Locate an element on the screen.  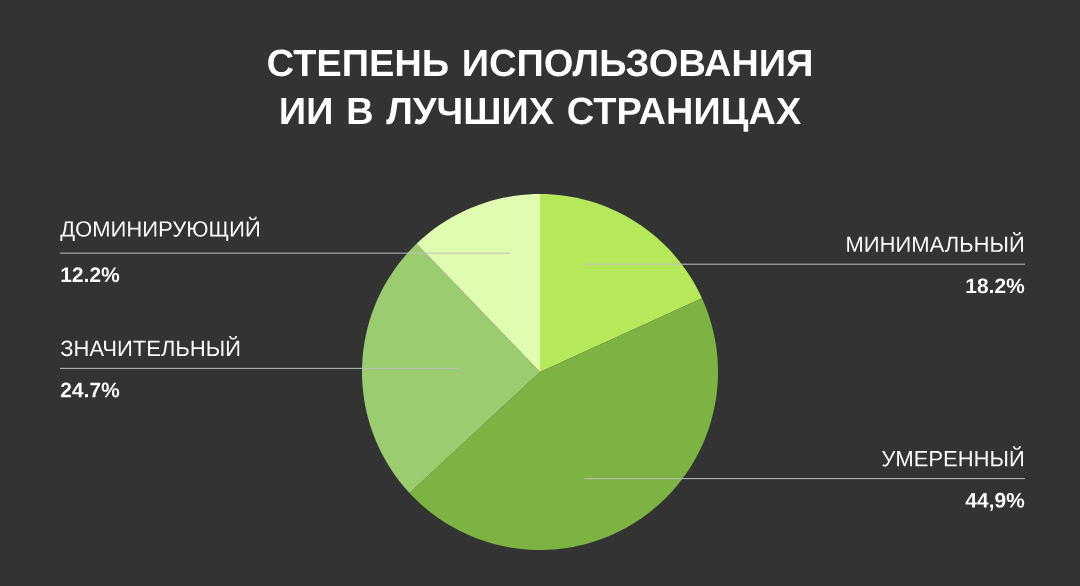
slice-label: ЗНАЧИТЕЛЬНЫЙ is located at coordinates (150, 346).